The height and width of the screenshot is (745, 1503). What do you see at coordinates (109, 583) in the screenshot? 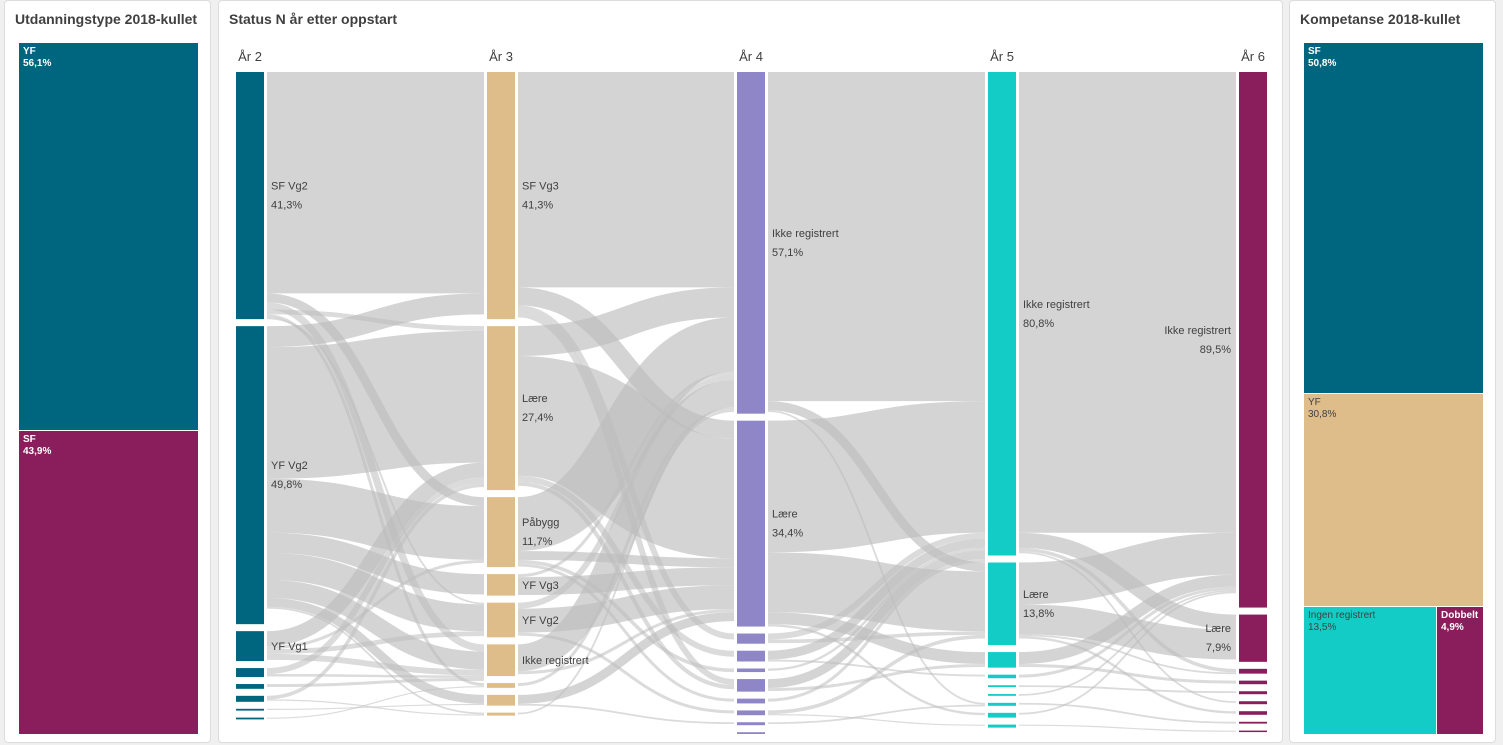
I see `treemap-cell-sf: SF 43,9%` at bounding box center [109, 583].